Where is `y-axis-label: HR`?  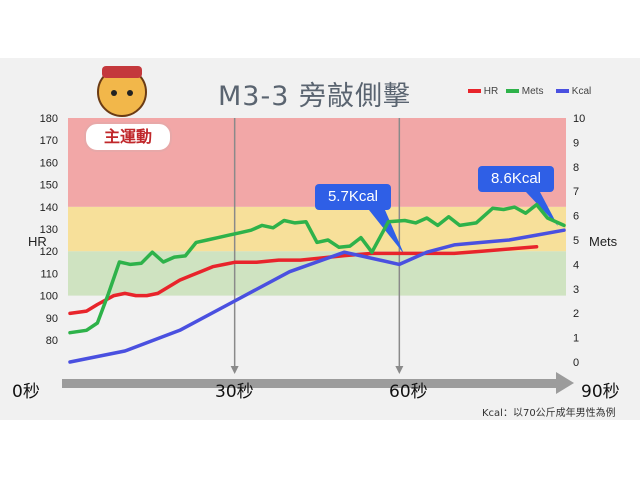
y-axis-label: HR is located at coordinates (37, 241).